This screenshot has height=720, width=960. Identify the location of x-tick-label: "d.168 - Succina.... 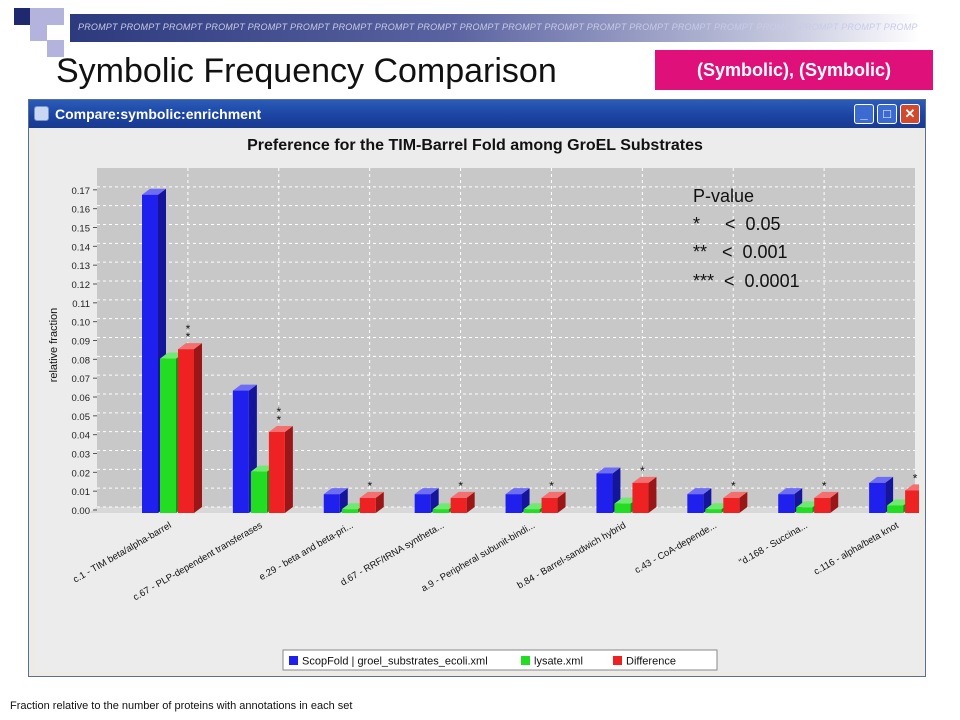
(773, 544).